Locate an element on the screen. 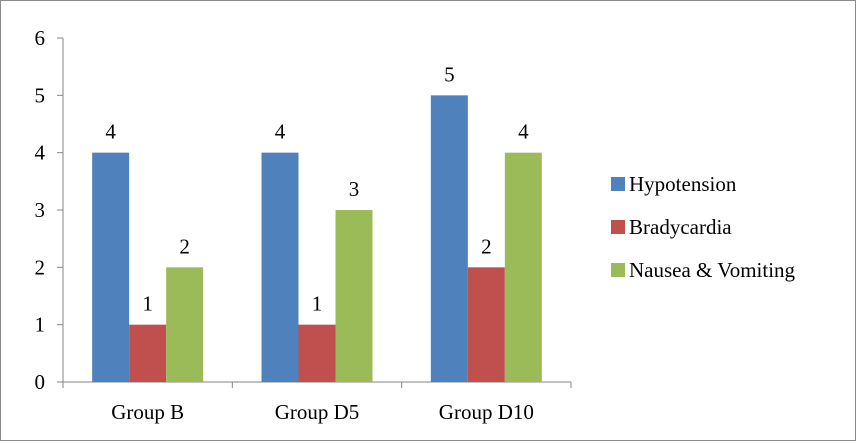  y-tick-label: 5 is located at coordinates (40, 95).